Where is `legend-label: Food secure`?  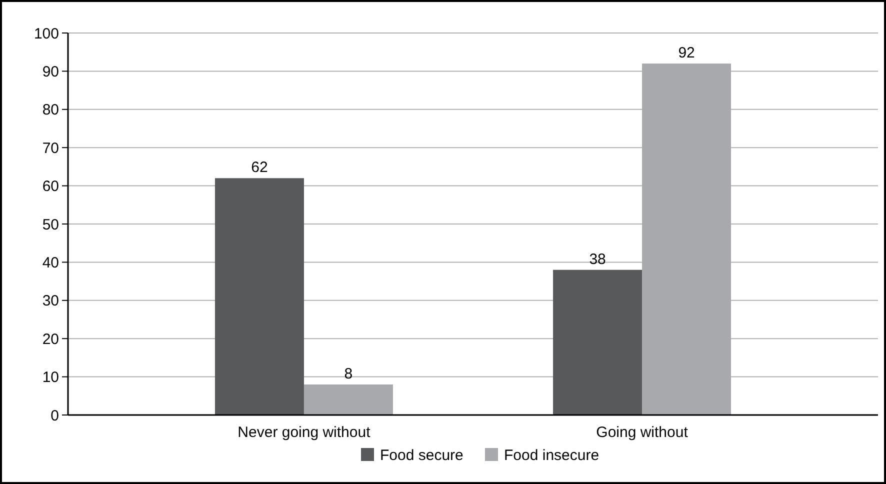 legend-label: Food secure is located at coordinates (422, 455).